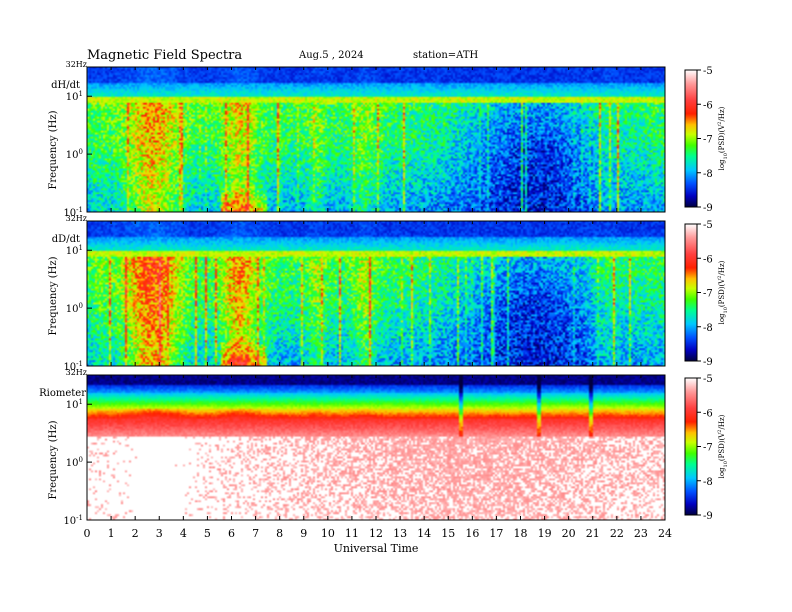 Image resolution: width=792 pixels, height=612 pixels. What do you see at coordinates (303, 533) in the screenshot?
I see `x-tick-label: 9` at bounding box center [303, 533].